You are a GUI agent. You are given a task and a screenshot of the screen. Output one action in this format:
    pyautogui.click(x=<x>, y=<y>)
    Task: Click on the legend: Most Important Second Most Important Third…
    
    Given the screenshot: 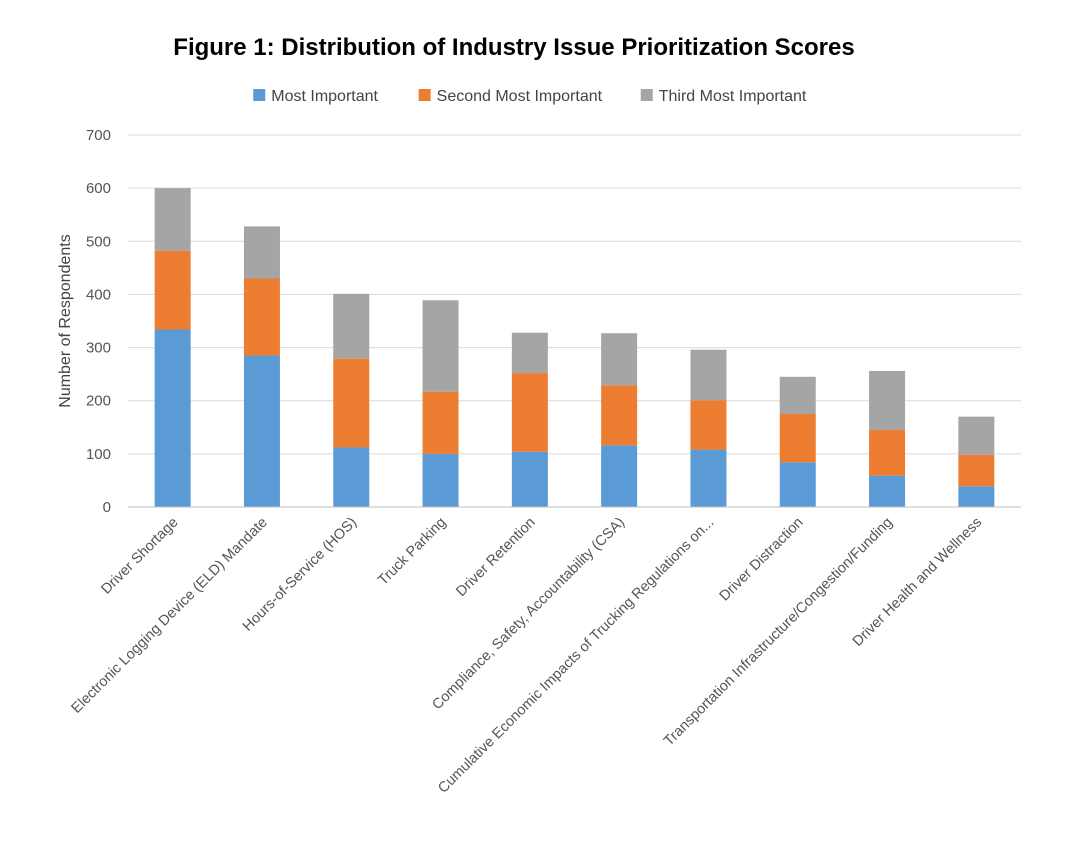 What is the action you would take?
    pyautogui.click(x=530, y=96)
    